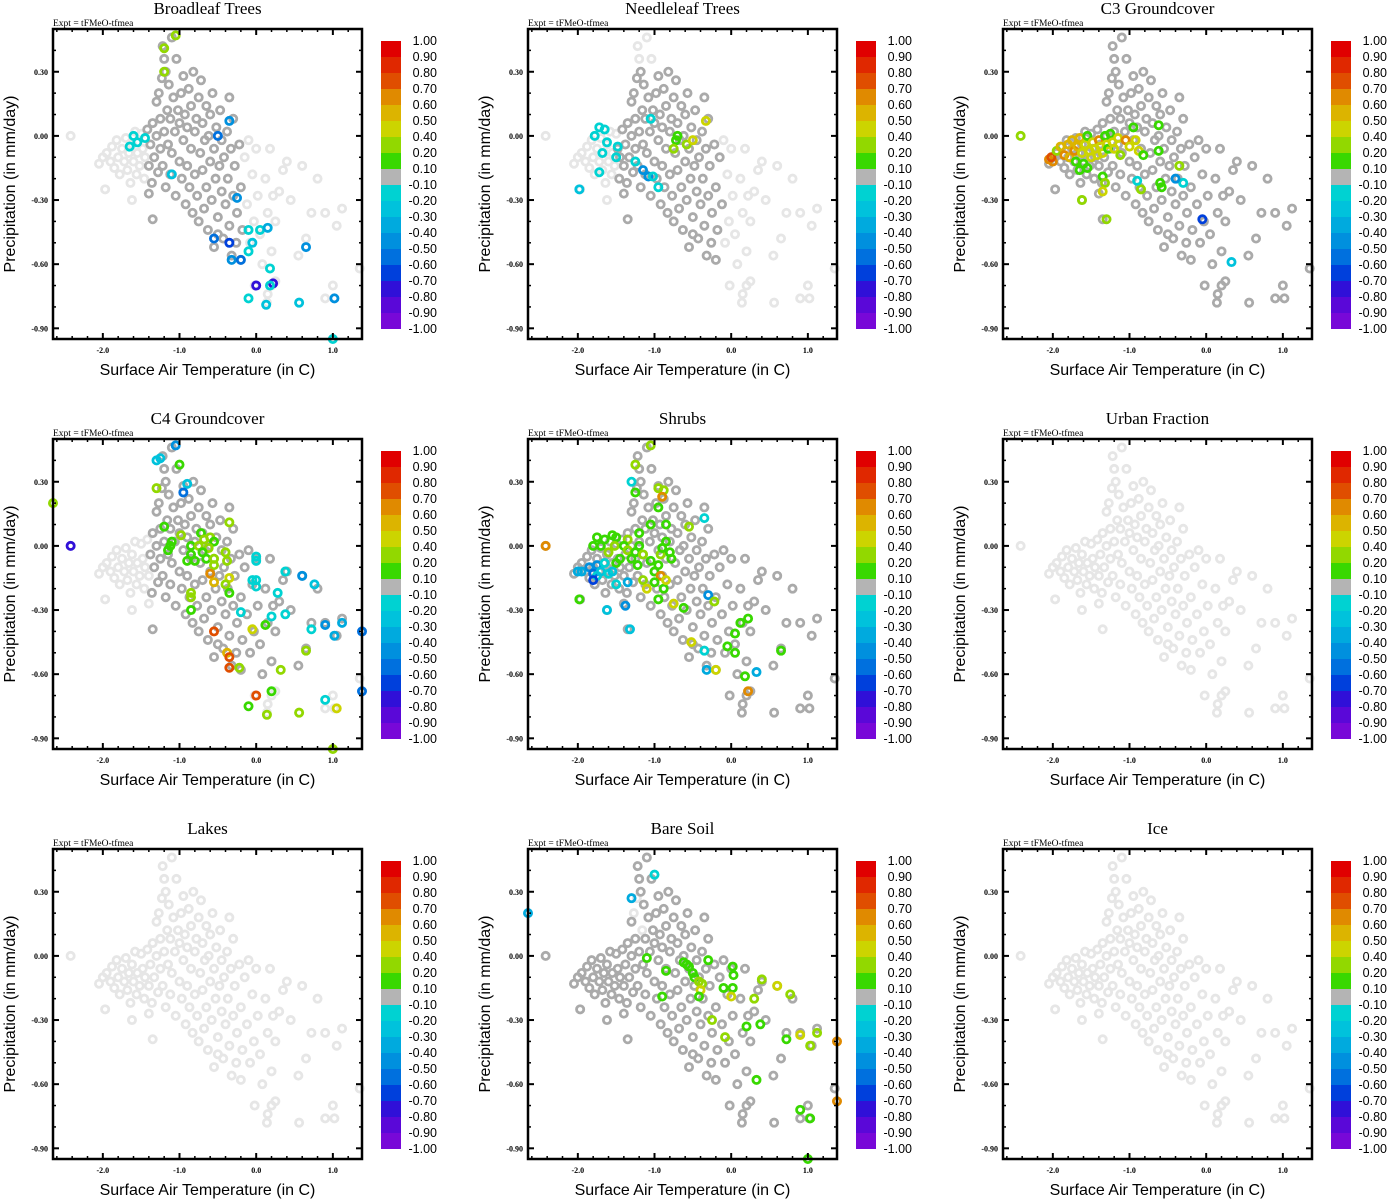 The width and height of the screenshot is (1388, 1200). Describe the element at coordinates (425, 121) in the screenshot. I see `colorbar-label: 0.50` at that location.